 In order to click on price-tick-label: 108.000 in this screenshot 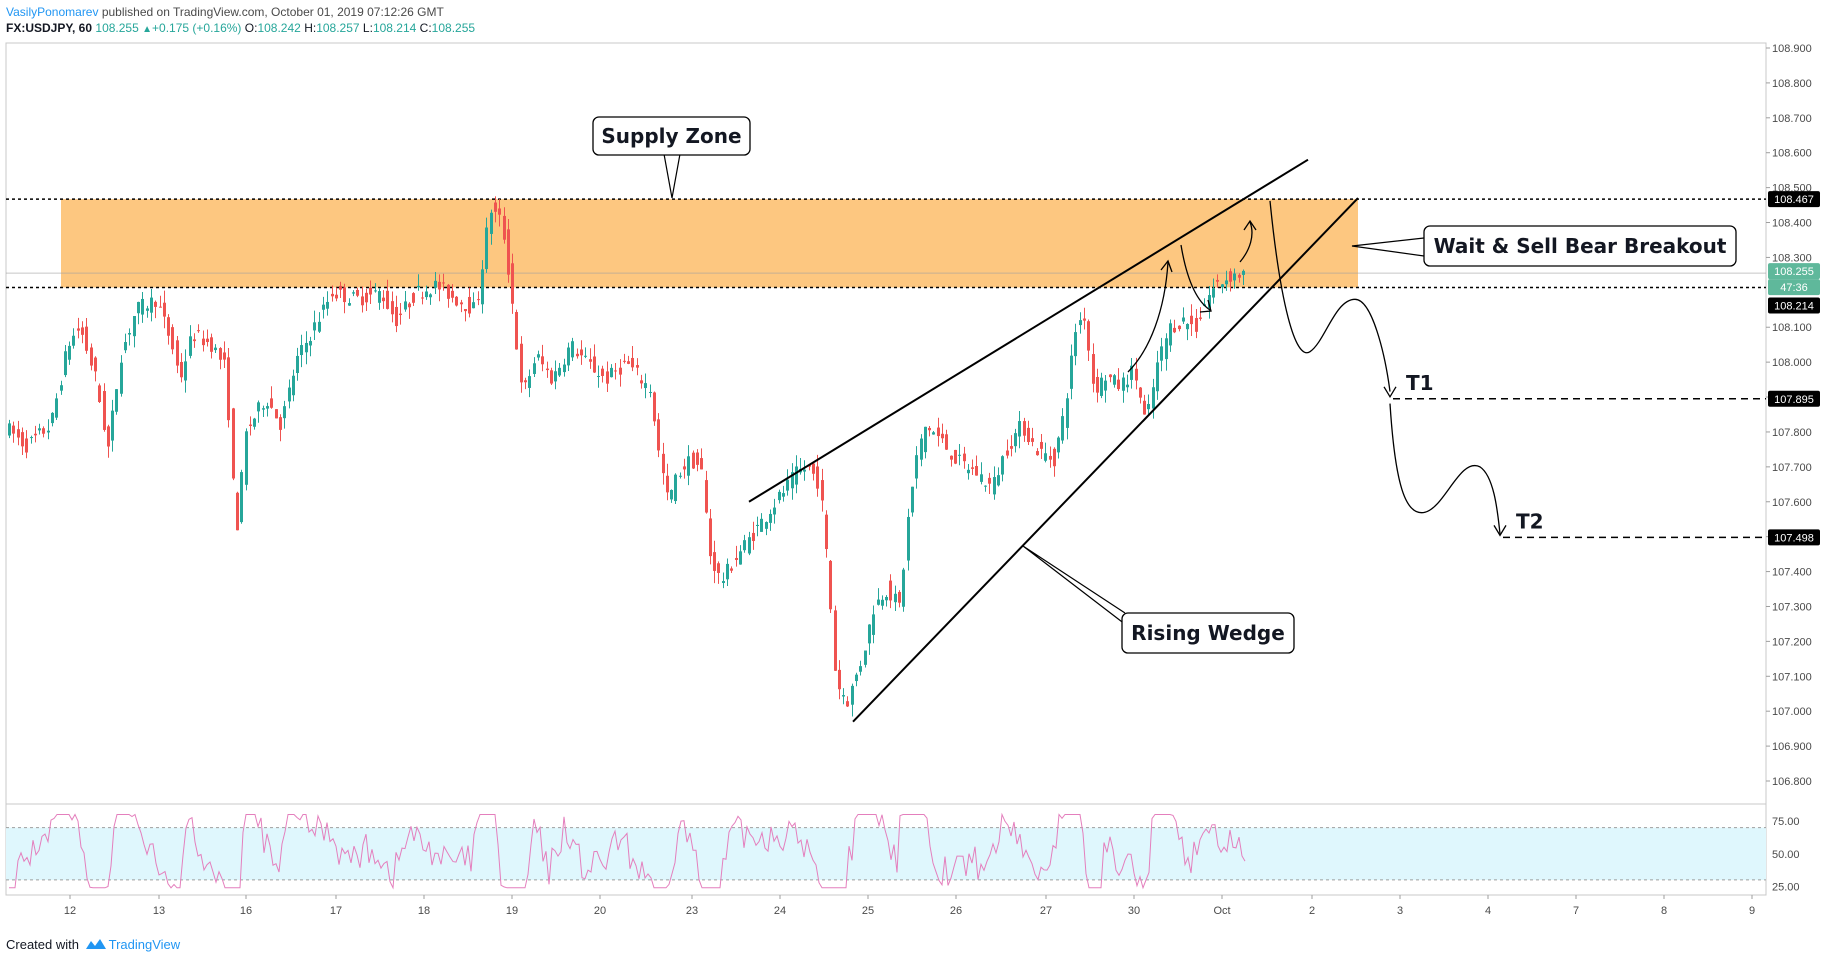, I will do `click(1792, 363)`.